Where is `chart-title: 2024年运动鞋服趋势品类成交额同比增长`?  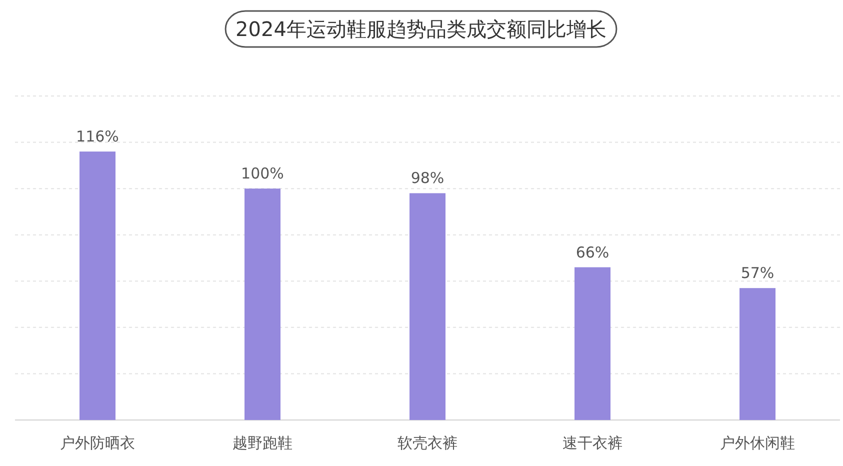
chart-title: 2024年运动鞋服趋势品类成交额同比增长 is located at coordinates (421, 29).